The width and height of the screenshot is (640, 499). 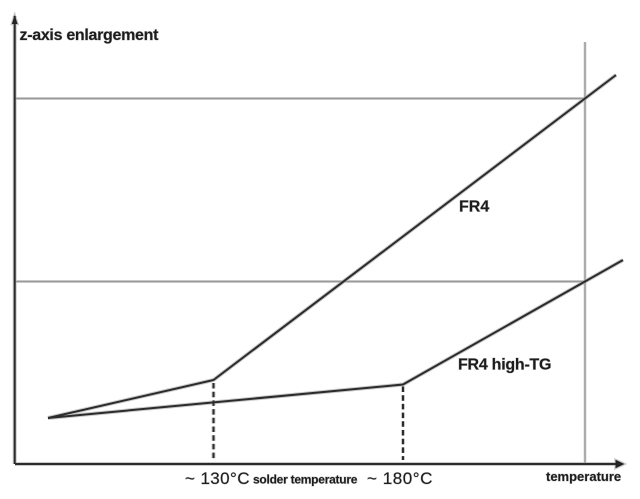 I want to click on svg-text: FR4, so click(x=474, y=207).